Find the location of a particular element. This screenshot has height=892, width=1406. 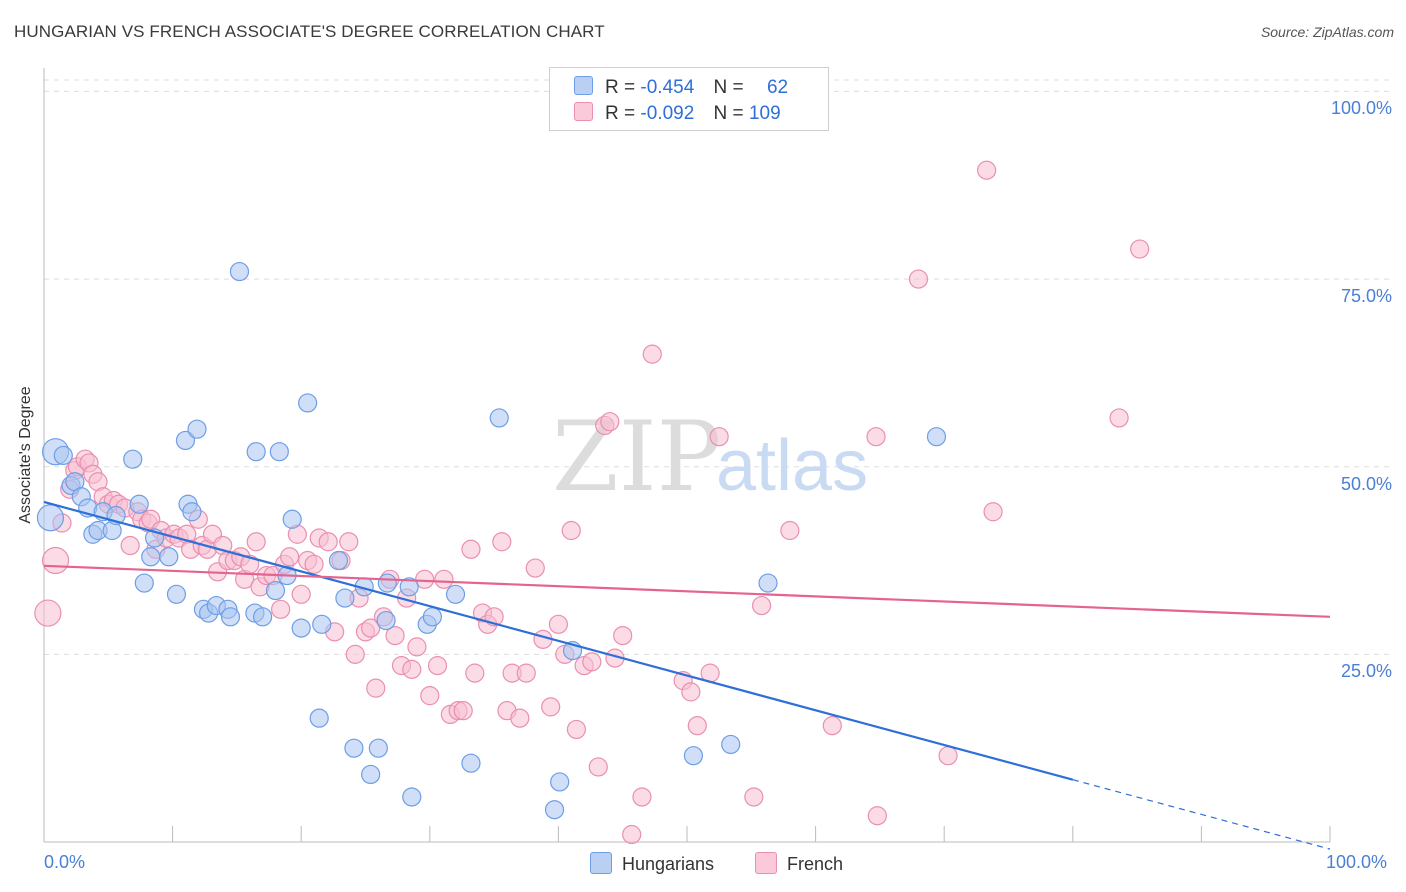

y-tick-label: 50.0% is located at coordinates (1366, 483).